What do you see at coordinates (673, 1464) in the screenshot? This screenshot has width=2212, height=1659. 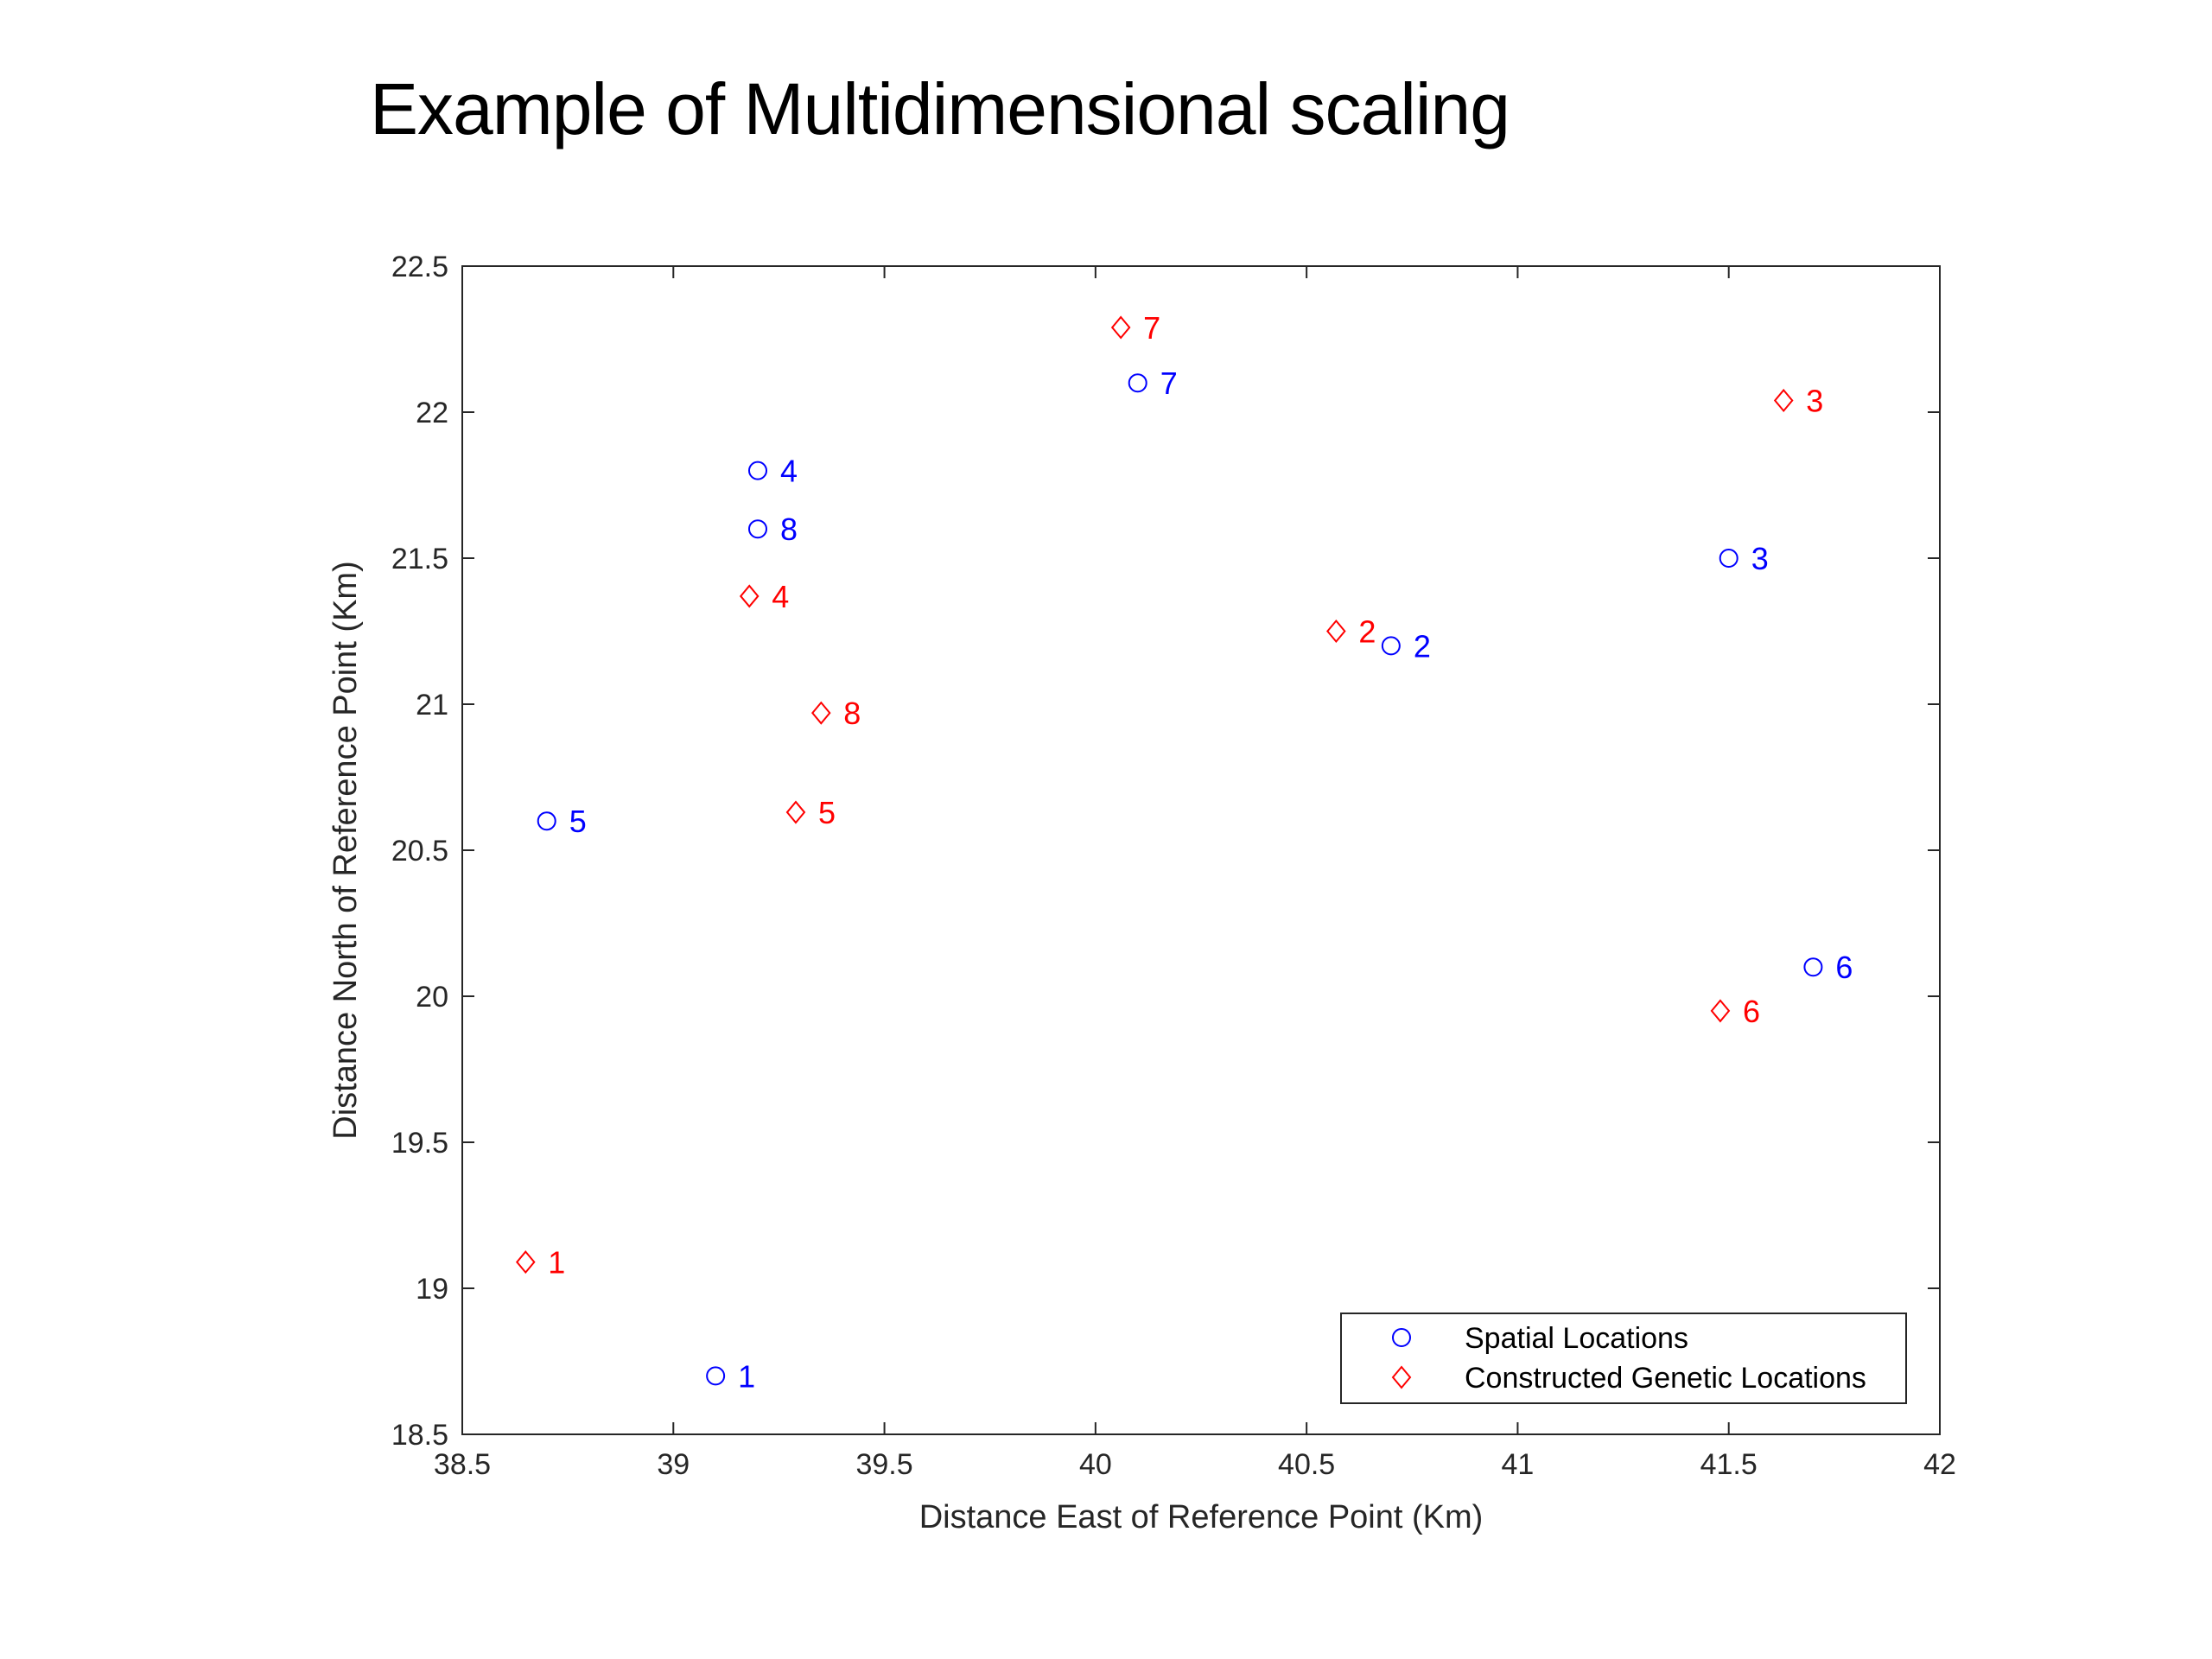 I see `x-tick-label: 39` at bounding box center [673, 1464].